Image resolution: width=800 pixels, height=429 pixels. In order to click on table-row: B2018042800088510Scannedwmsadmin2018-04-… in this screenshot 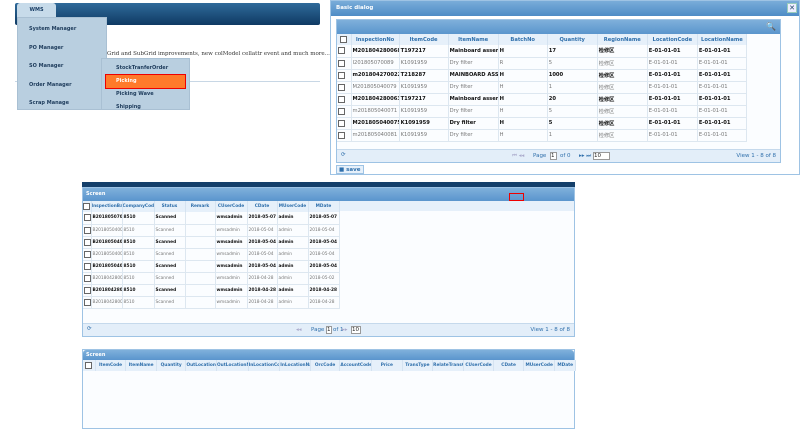, I will do `click(211, 290)`.